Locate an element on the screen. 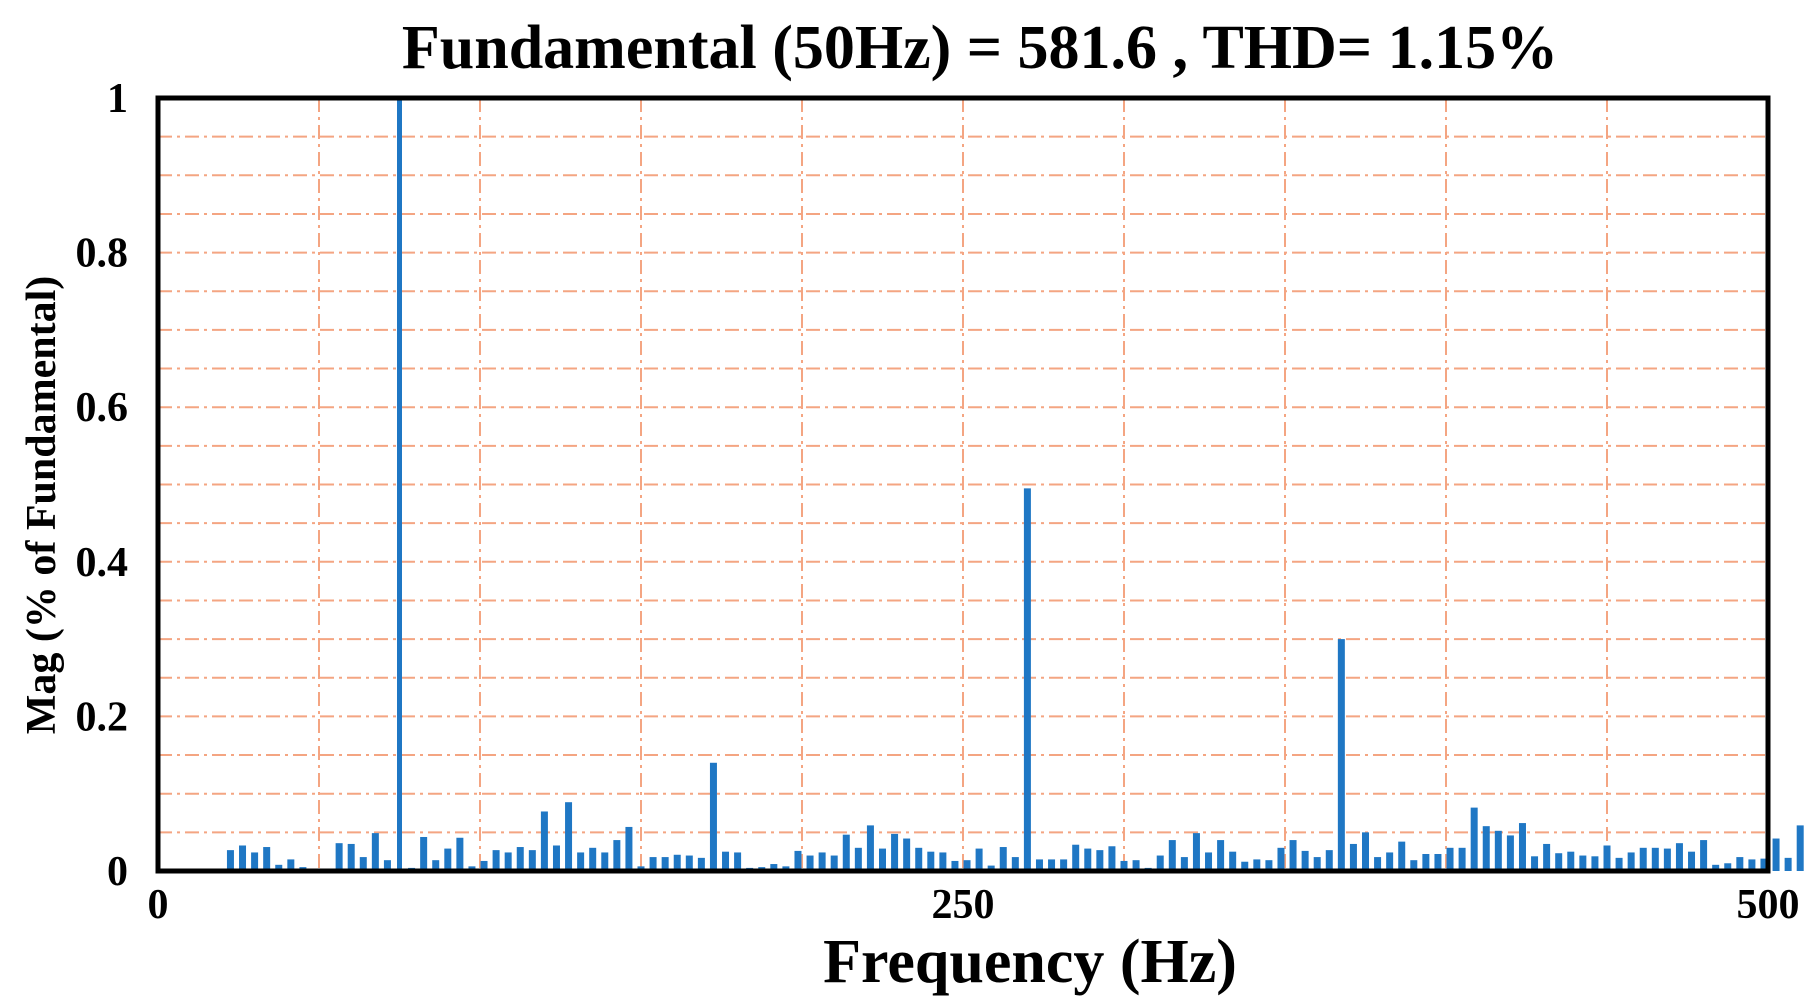 This screenshot has height=1008, width=1820. x-axis-label: Frequency (Hz) is located at coordinates (1030, 962).